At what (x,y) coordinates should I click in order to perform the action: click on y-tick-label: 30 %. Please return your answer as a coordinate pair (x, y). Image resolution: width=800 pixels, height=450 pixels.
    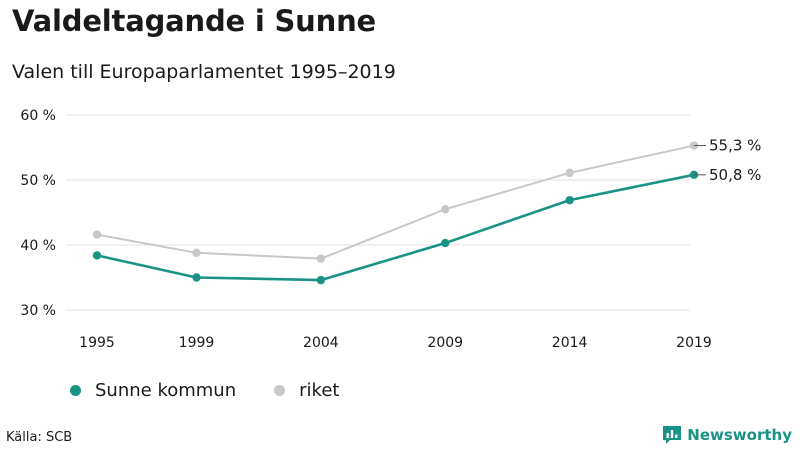
    Looking at the image, I should click on (38, 311).